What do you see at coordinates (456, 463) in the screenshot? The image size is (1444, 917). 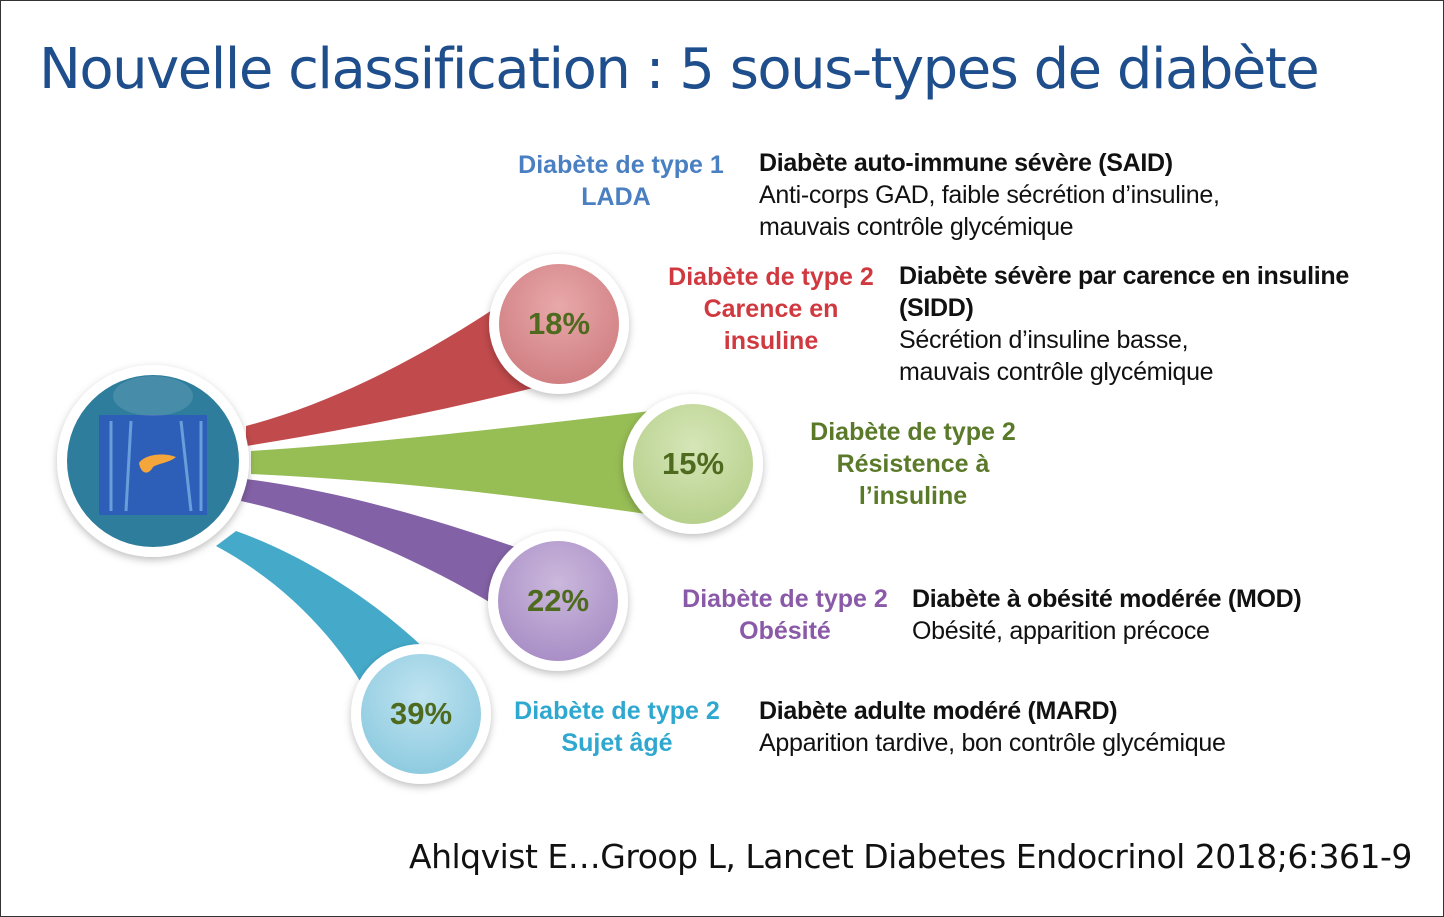 I see `ribbon-green` at bounding box center [456, 463].